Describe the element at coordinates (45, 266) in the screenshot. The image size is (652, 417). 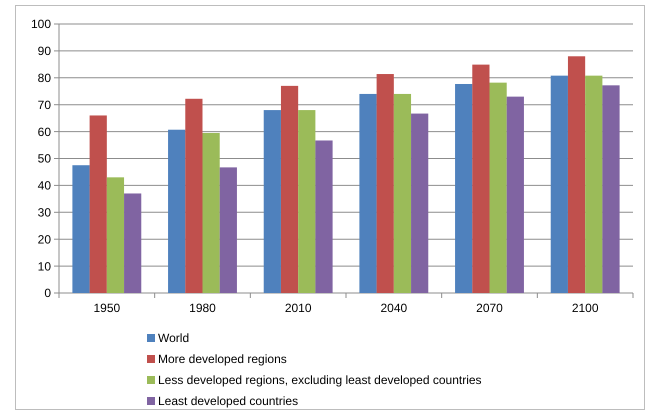
I see `y-tick-label: 10` at that location.